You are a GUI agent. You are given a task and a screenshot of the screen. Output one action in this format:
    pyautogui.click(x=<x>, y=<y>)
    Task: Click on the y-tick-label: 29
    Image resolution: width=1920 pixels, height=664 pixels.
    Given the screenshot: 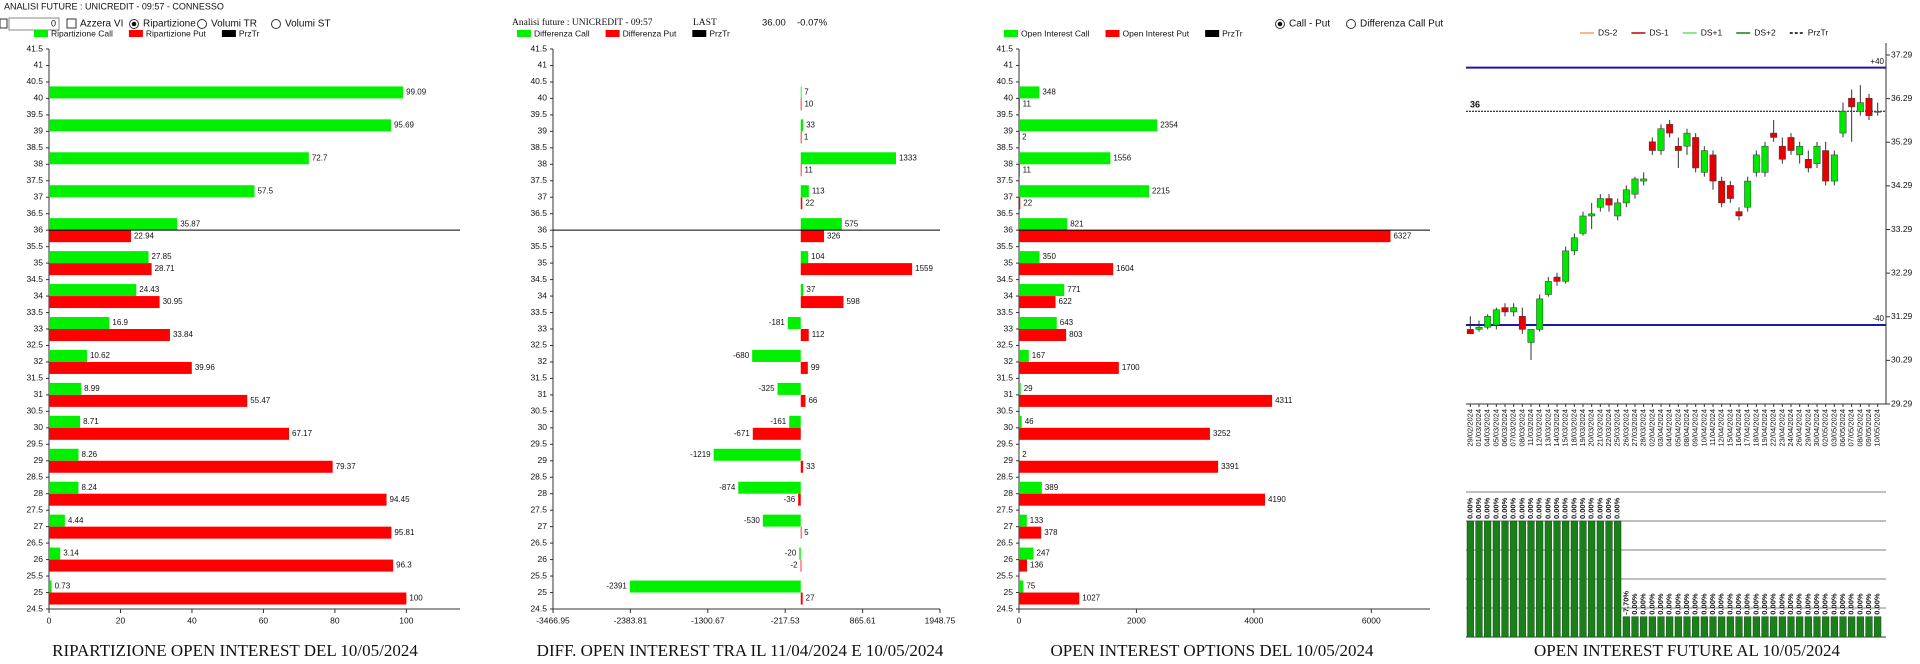 What is the action you would take?
    pyautogui.click(x=1009, y=460)
    